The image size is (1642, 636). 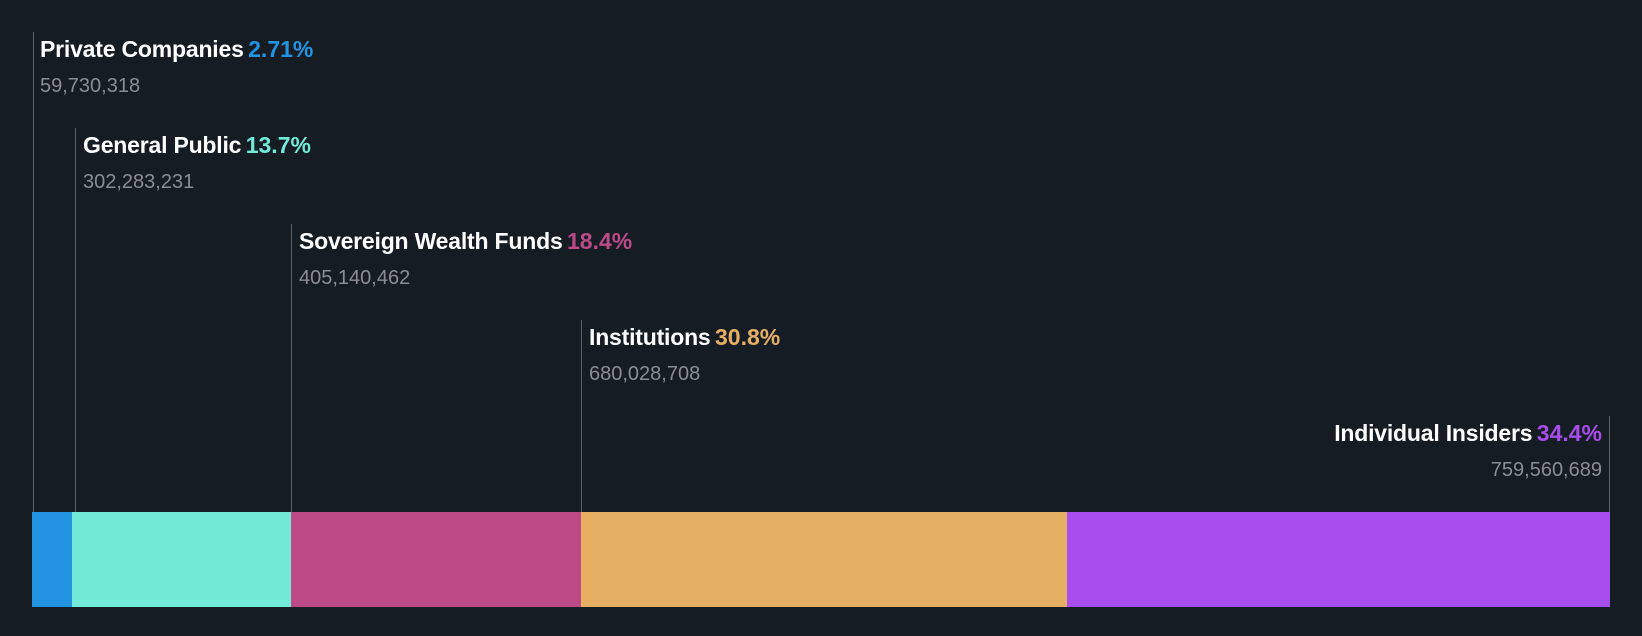 What do you see at coordinates (600, 241) in the screenshot?
I see `segment-percent: 18.4%` at bounding box center [600, 241].